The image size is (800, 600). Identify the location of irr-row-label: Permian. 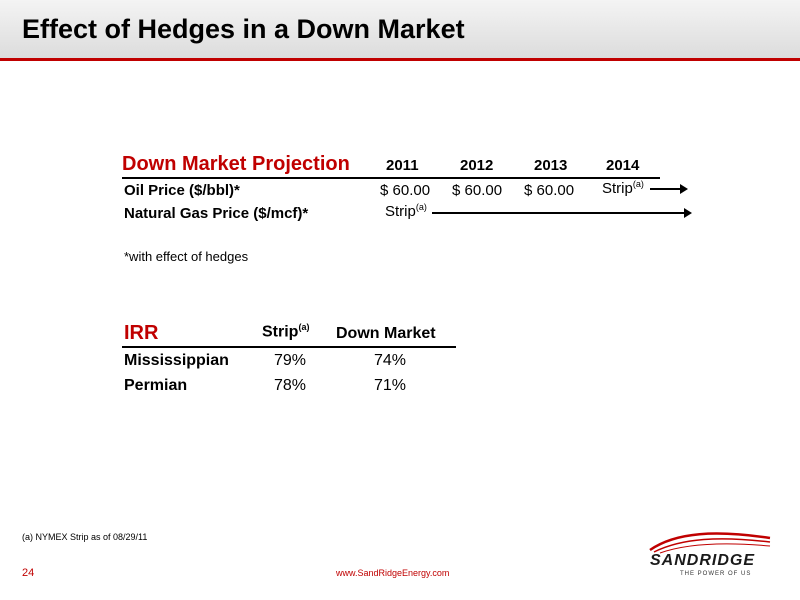
(156, 385).